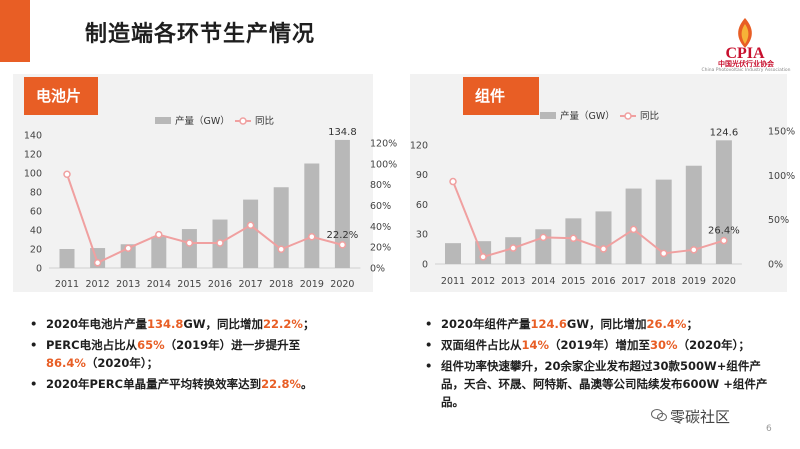 The width and height of the screenshot is (800, 449). What do you see at coordinates (535, 345) in the screenshot?
I see `highlight-value: 14%` at bounding box center [535, 345].